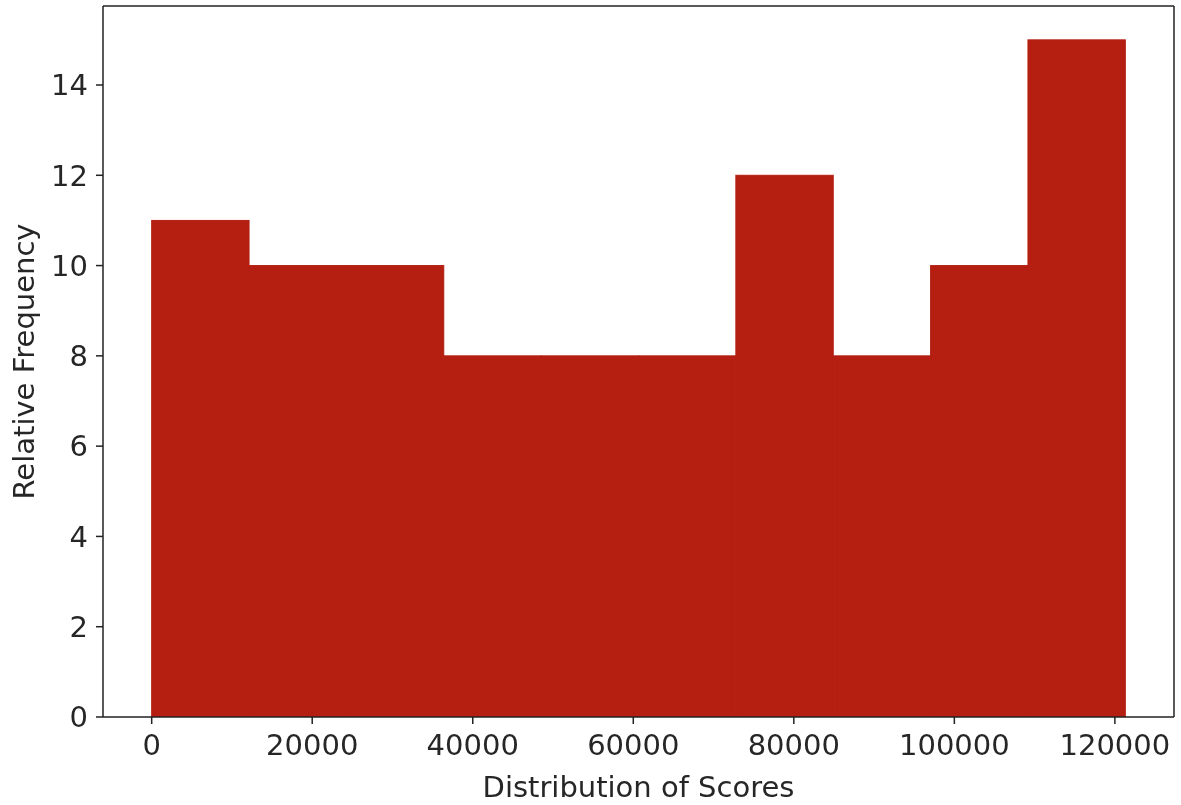 The height and width of the screenshot is (805, 1181). I want to click on y-tick-label: 0, so click(78, 717).